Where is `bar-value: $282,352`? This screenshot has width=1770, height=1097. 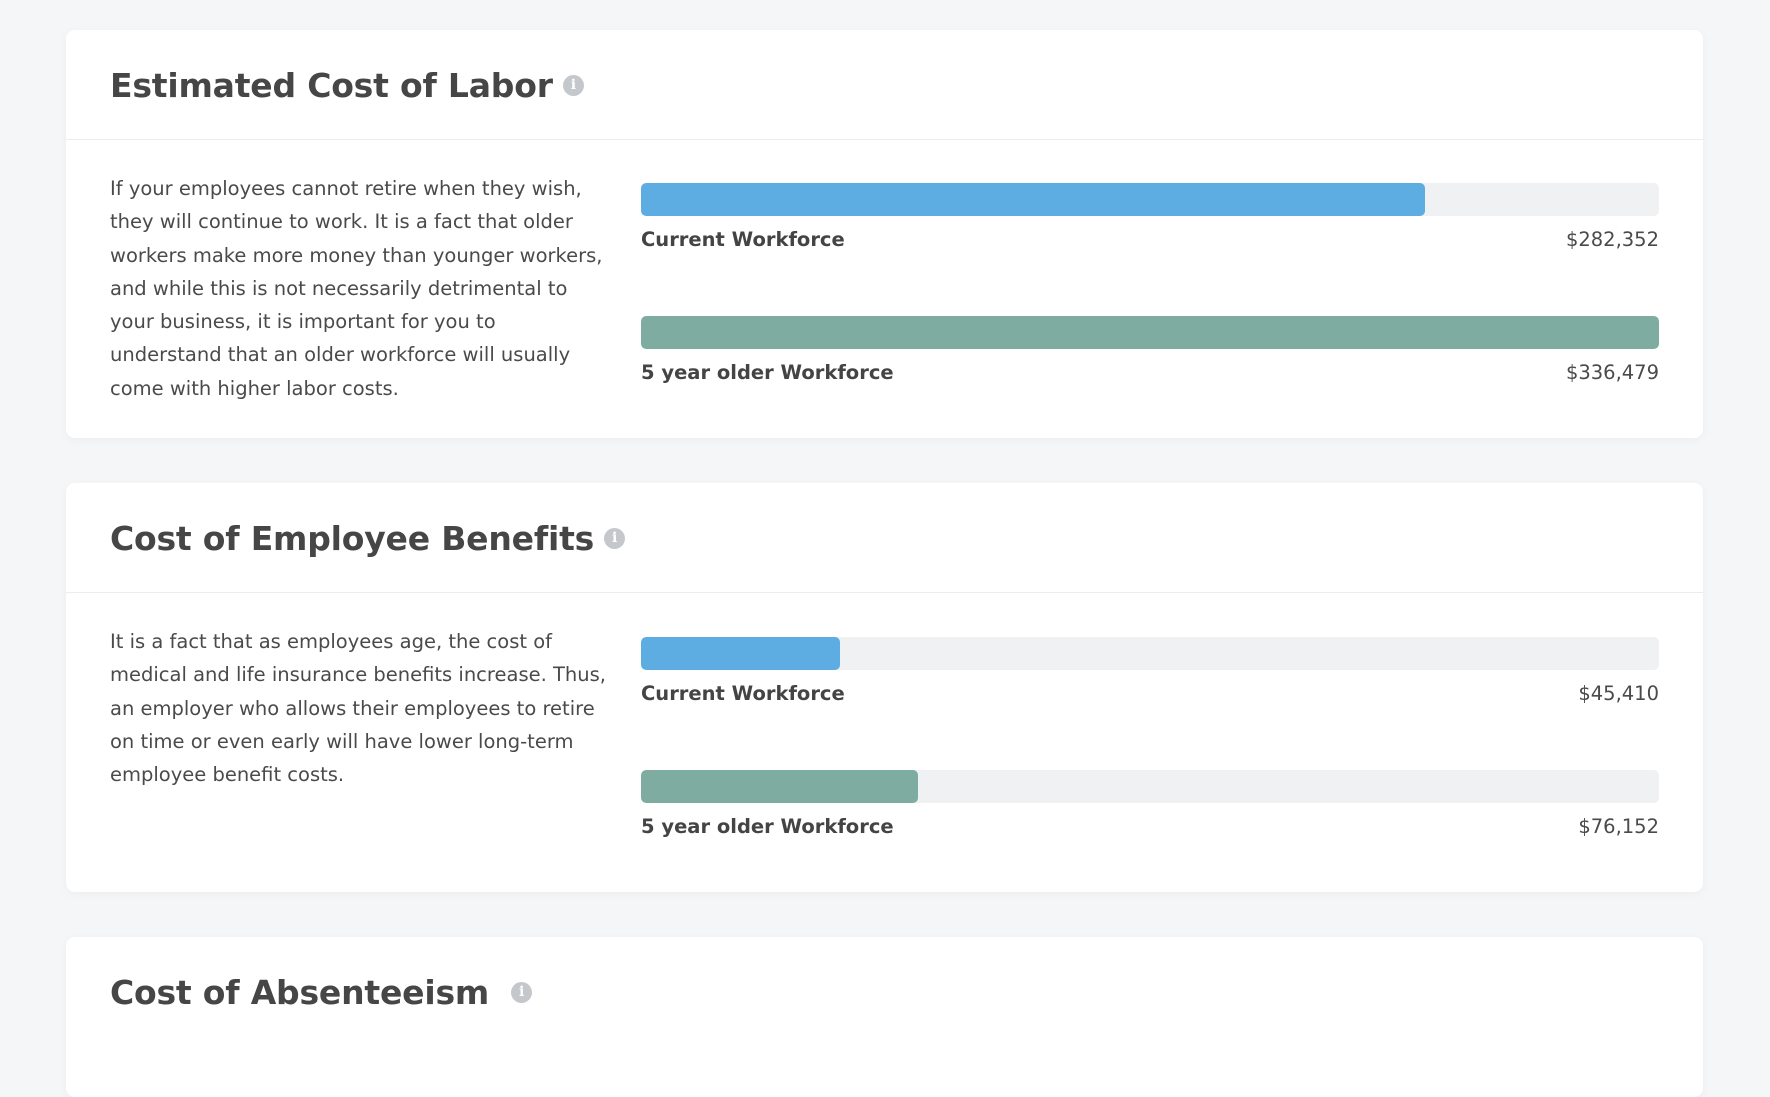 bar-value: $282,352 is located at coordinates (1612, 239).